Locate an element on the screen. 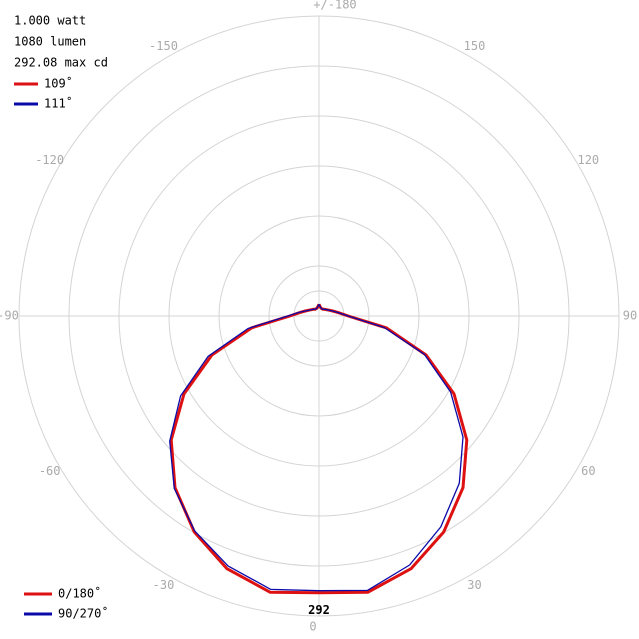 The width and height of the screenshot is (639, 639). angle-label: -60 is located at coordinates (50, 471).